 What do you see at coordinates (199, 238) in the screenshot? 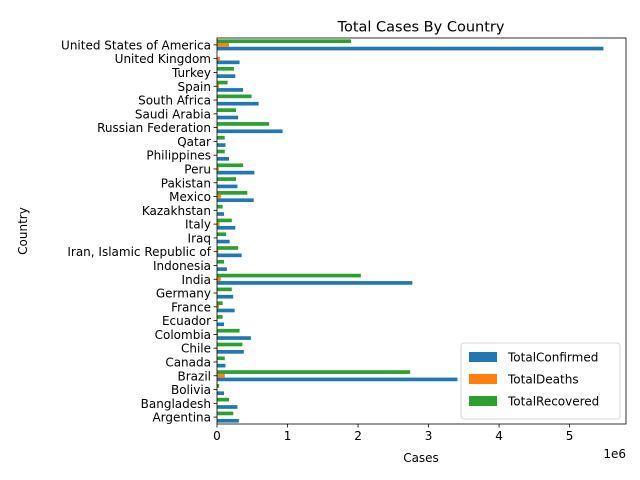
I see `y-tick-label: Iraq` at bounding box center [199, 238].